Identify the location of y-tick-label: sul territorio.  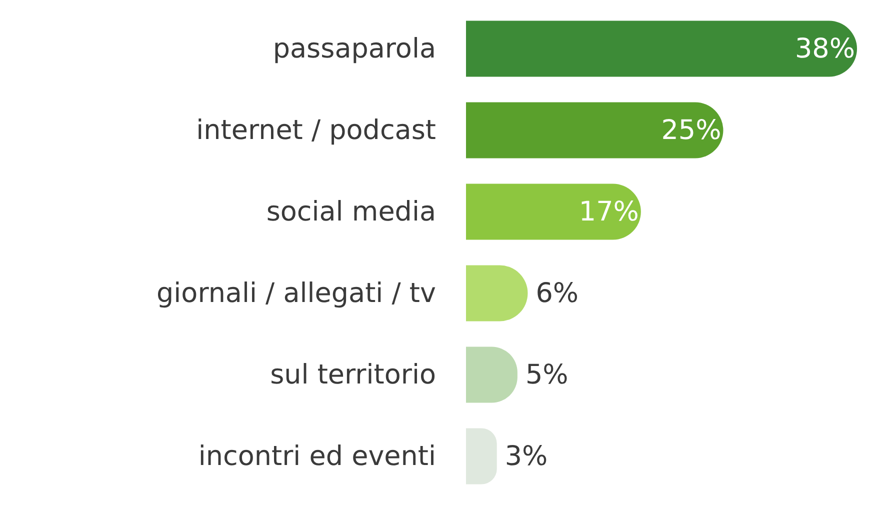
(353, 374).